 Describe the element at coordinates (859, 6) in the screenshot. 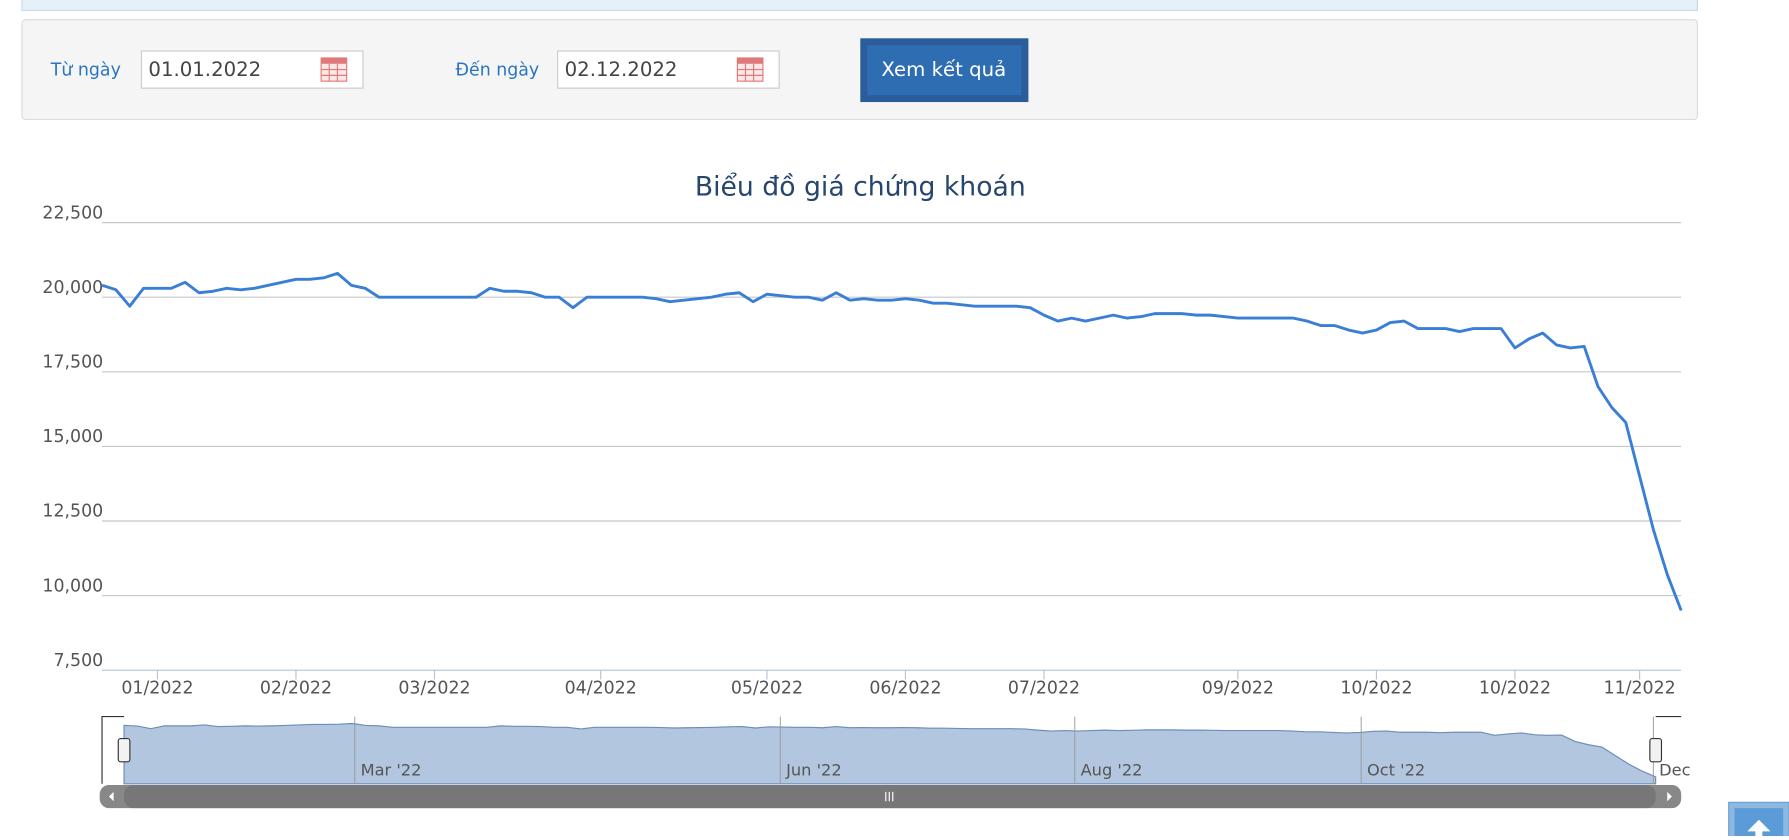

I see `top-strip` at that location.